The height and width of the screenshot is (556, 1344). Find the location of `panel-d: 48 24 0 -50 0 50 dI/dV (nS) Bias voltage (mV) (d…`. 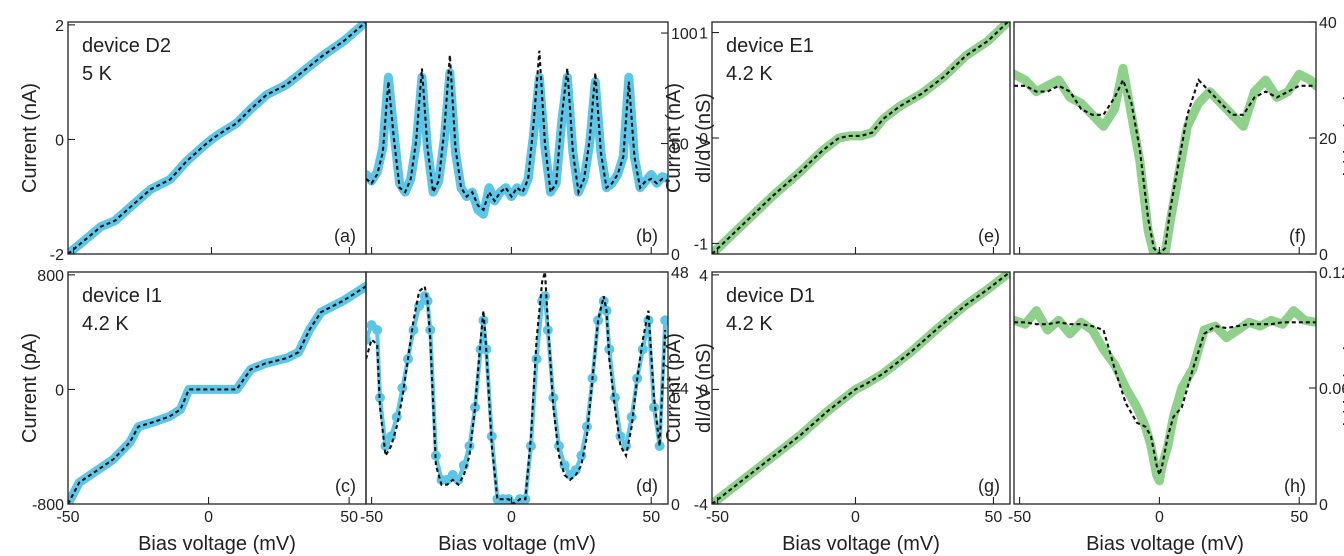

panel-d: 48 24 0 -50 0 50 dI/dV (nS) Bias voltage (mV) (d… is located at coordinates (537, 410).